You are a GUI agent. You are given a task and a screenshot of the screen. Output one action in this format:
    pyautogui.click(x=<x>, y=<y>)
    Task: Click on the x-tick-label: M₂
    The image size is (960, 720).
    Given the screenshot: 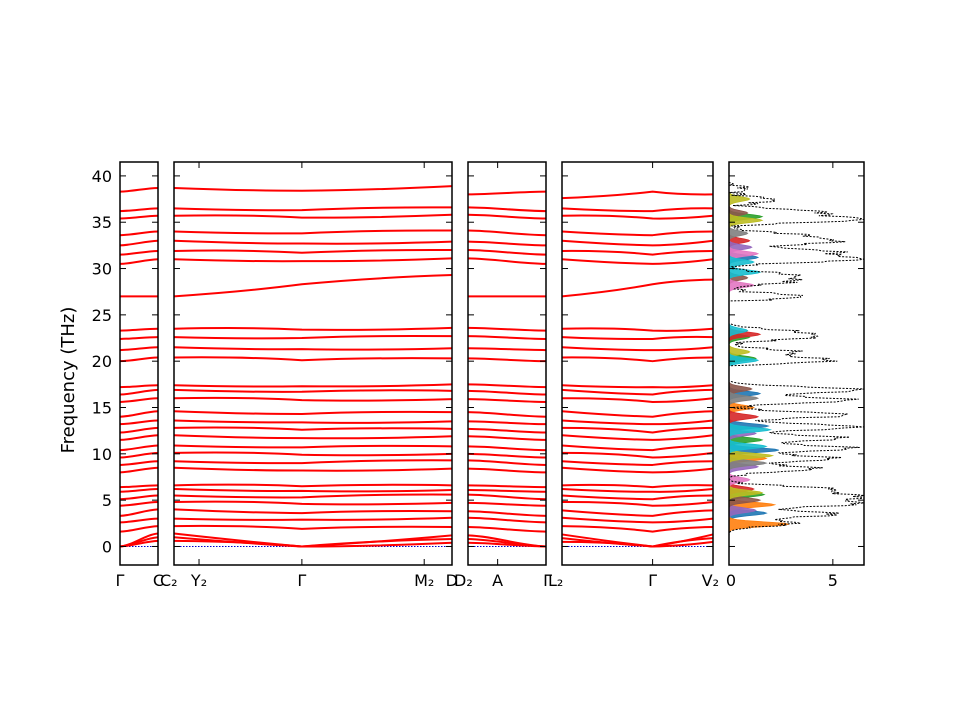 What is the action you would take?
    pyautogui.click(x=424, y=580)
    